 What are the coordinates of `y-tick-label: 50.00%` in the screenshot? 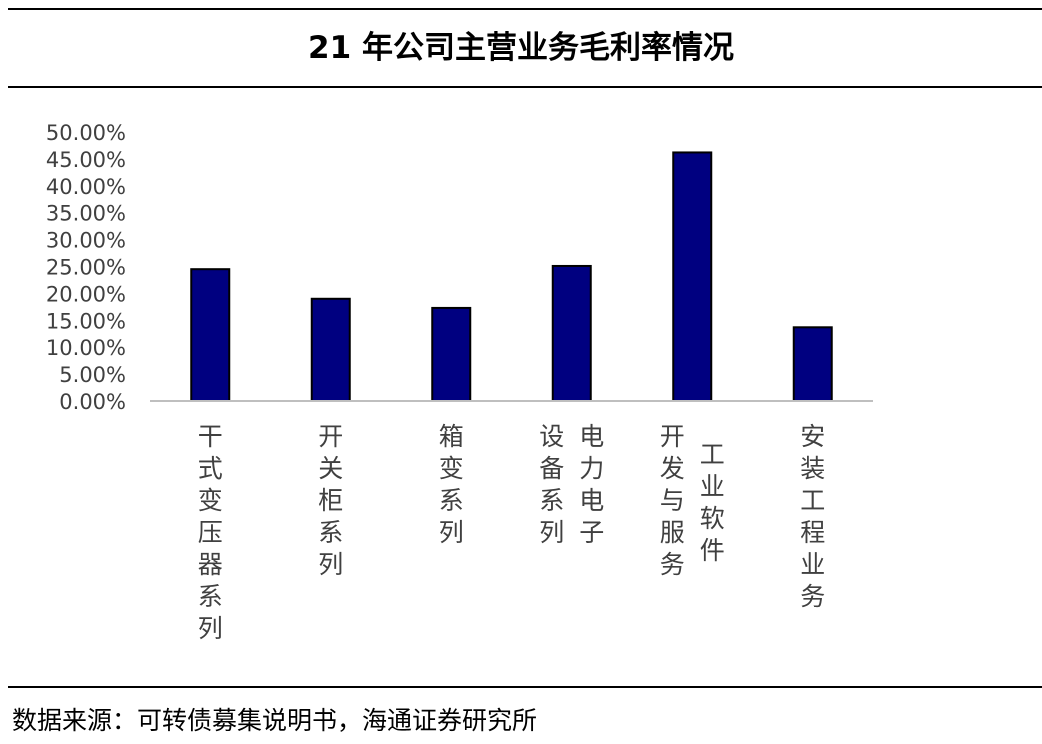 It's located at (86, 133).